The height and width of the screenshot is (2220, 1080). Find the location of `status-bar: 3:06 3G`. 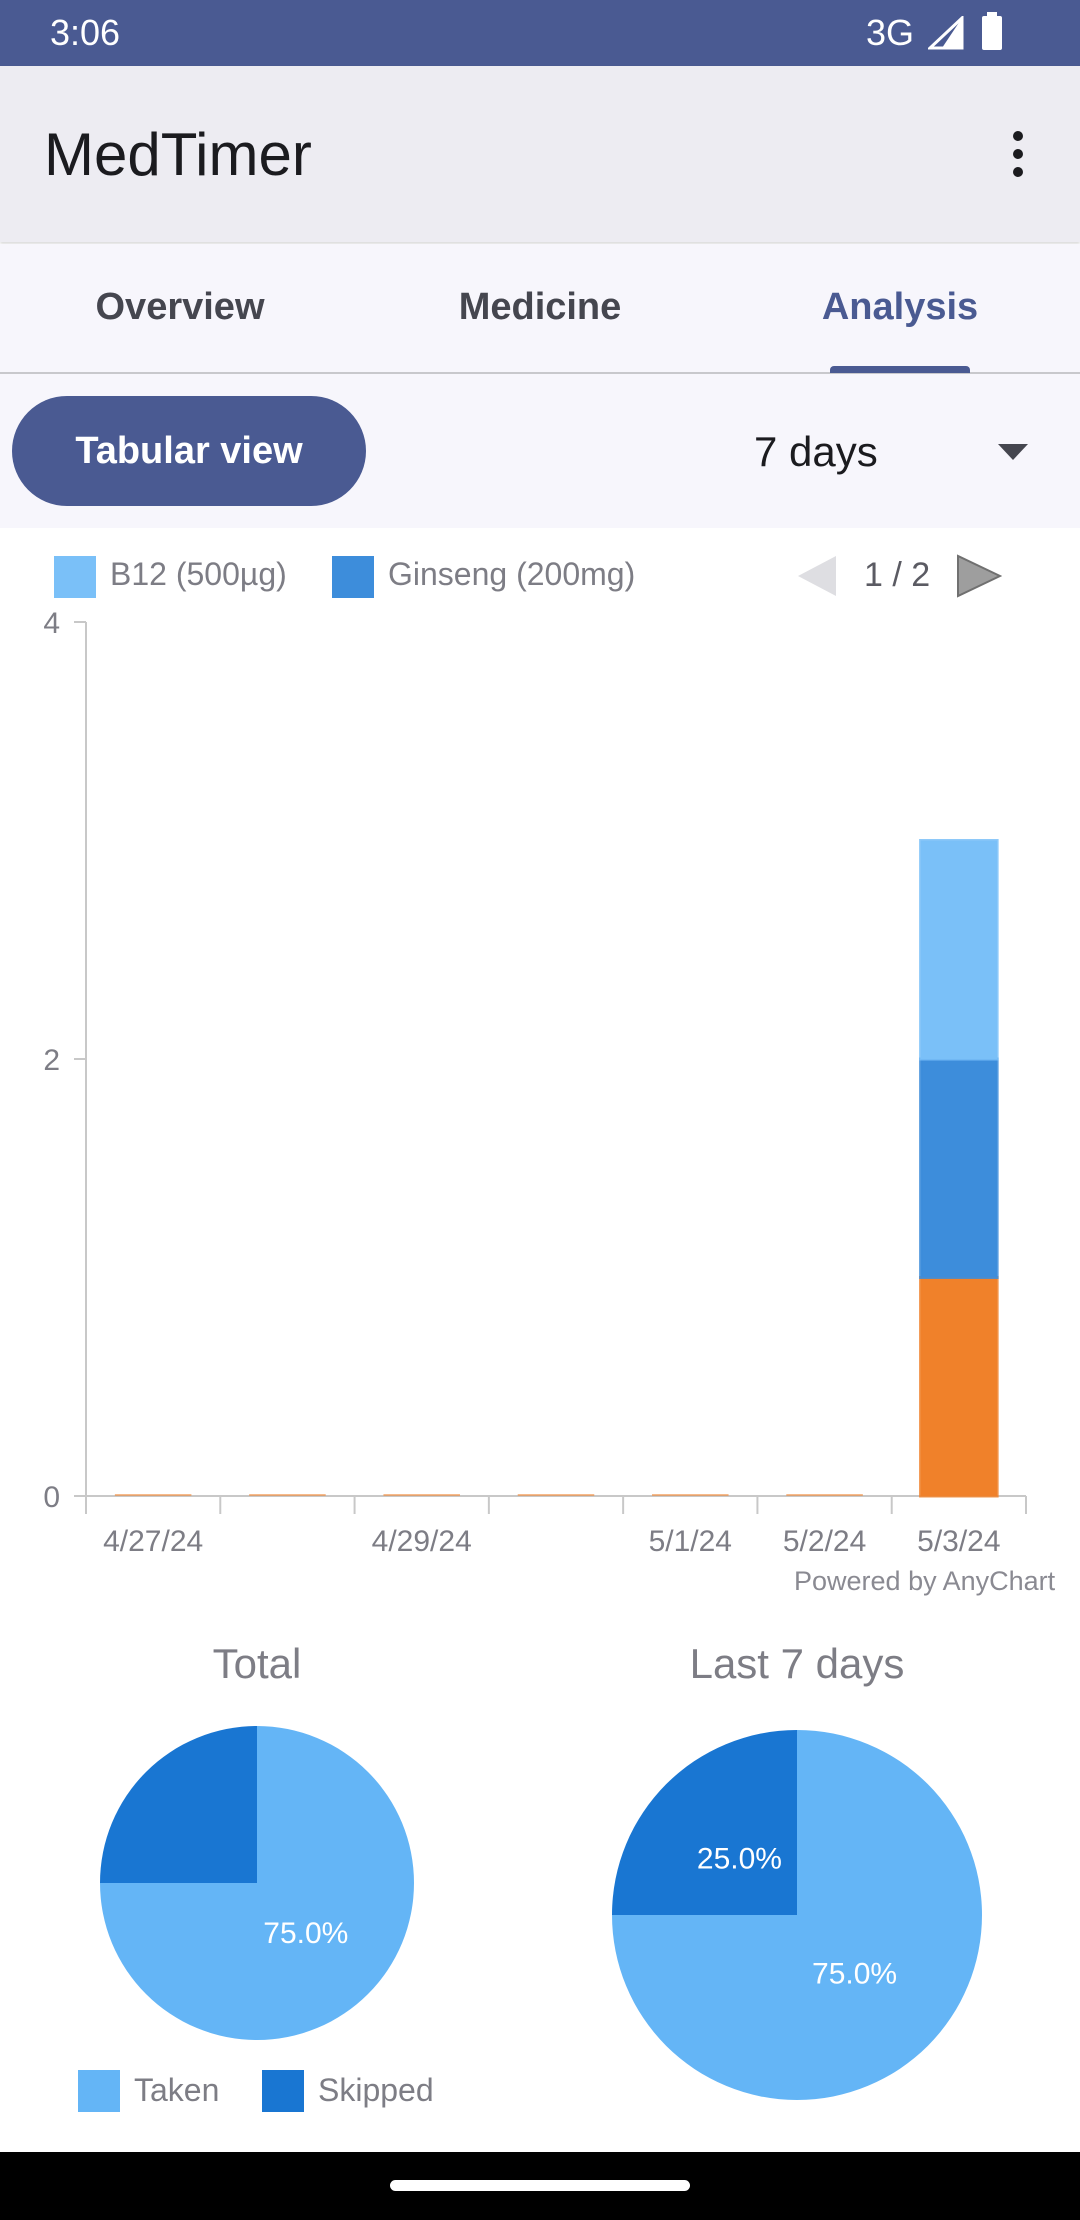

status-bar: 3:06 3G is located at coordinates (540, 33).